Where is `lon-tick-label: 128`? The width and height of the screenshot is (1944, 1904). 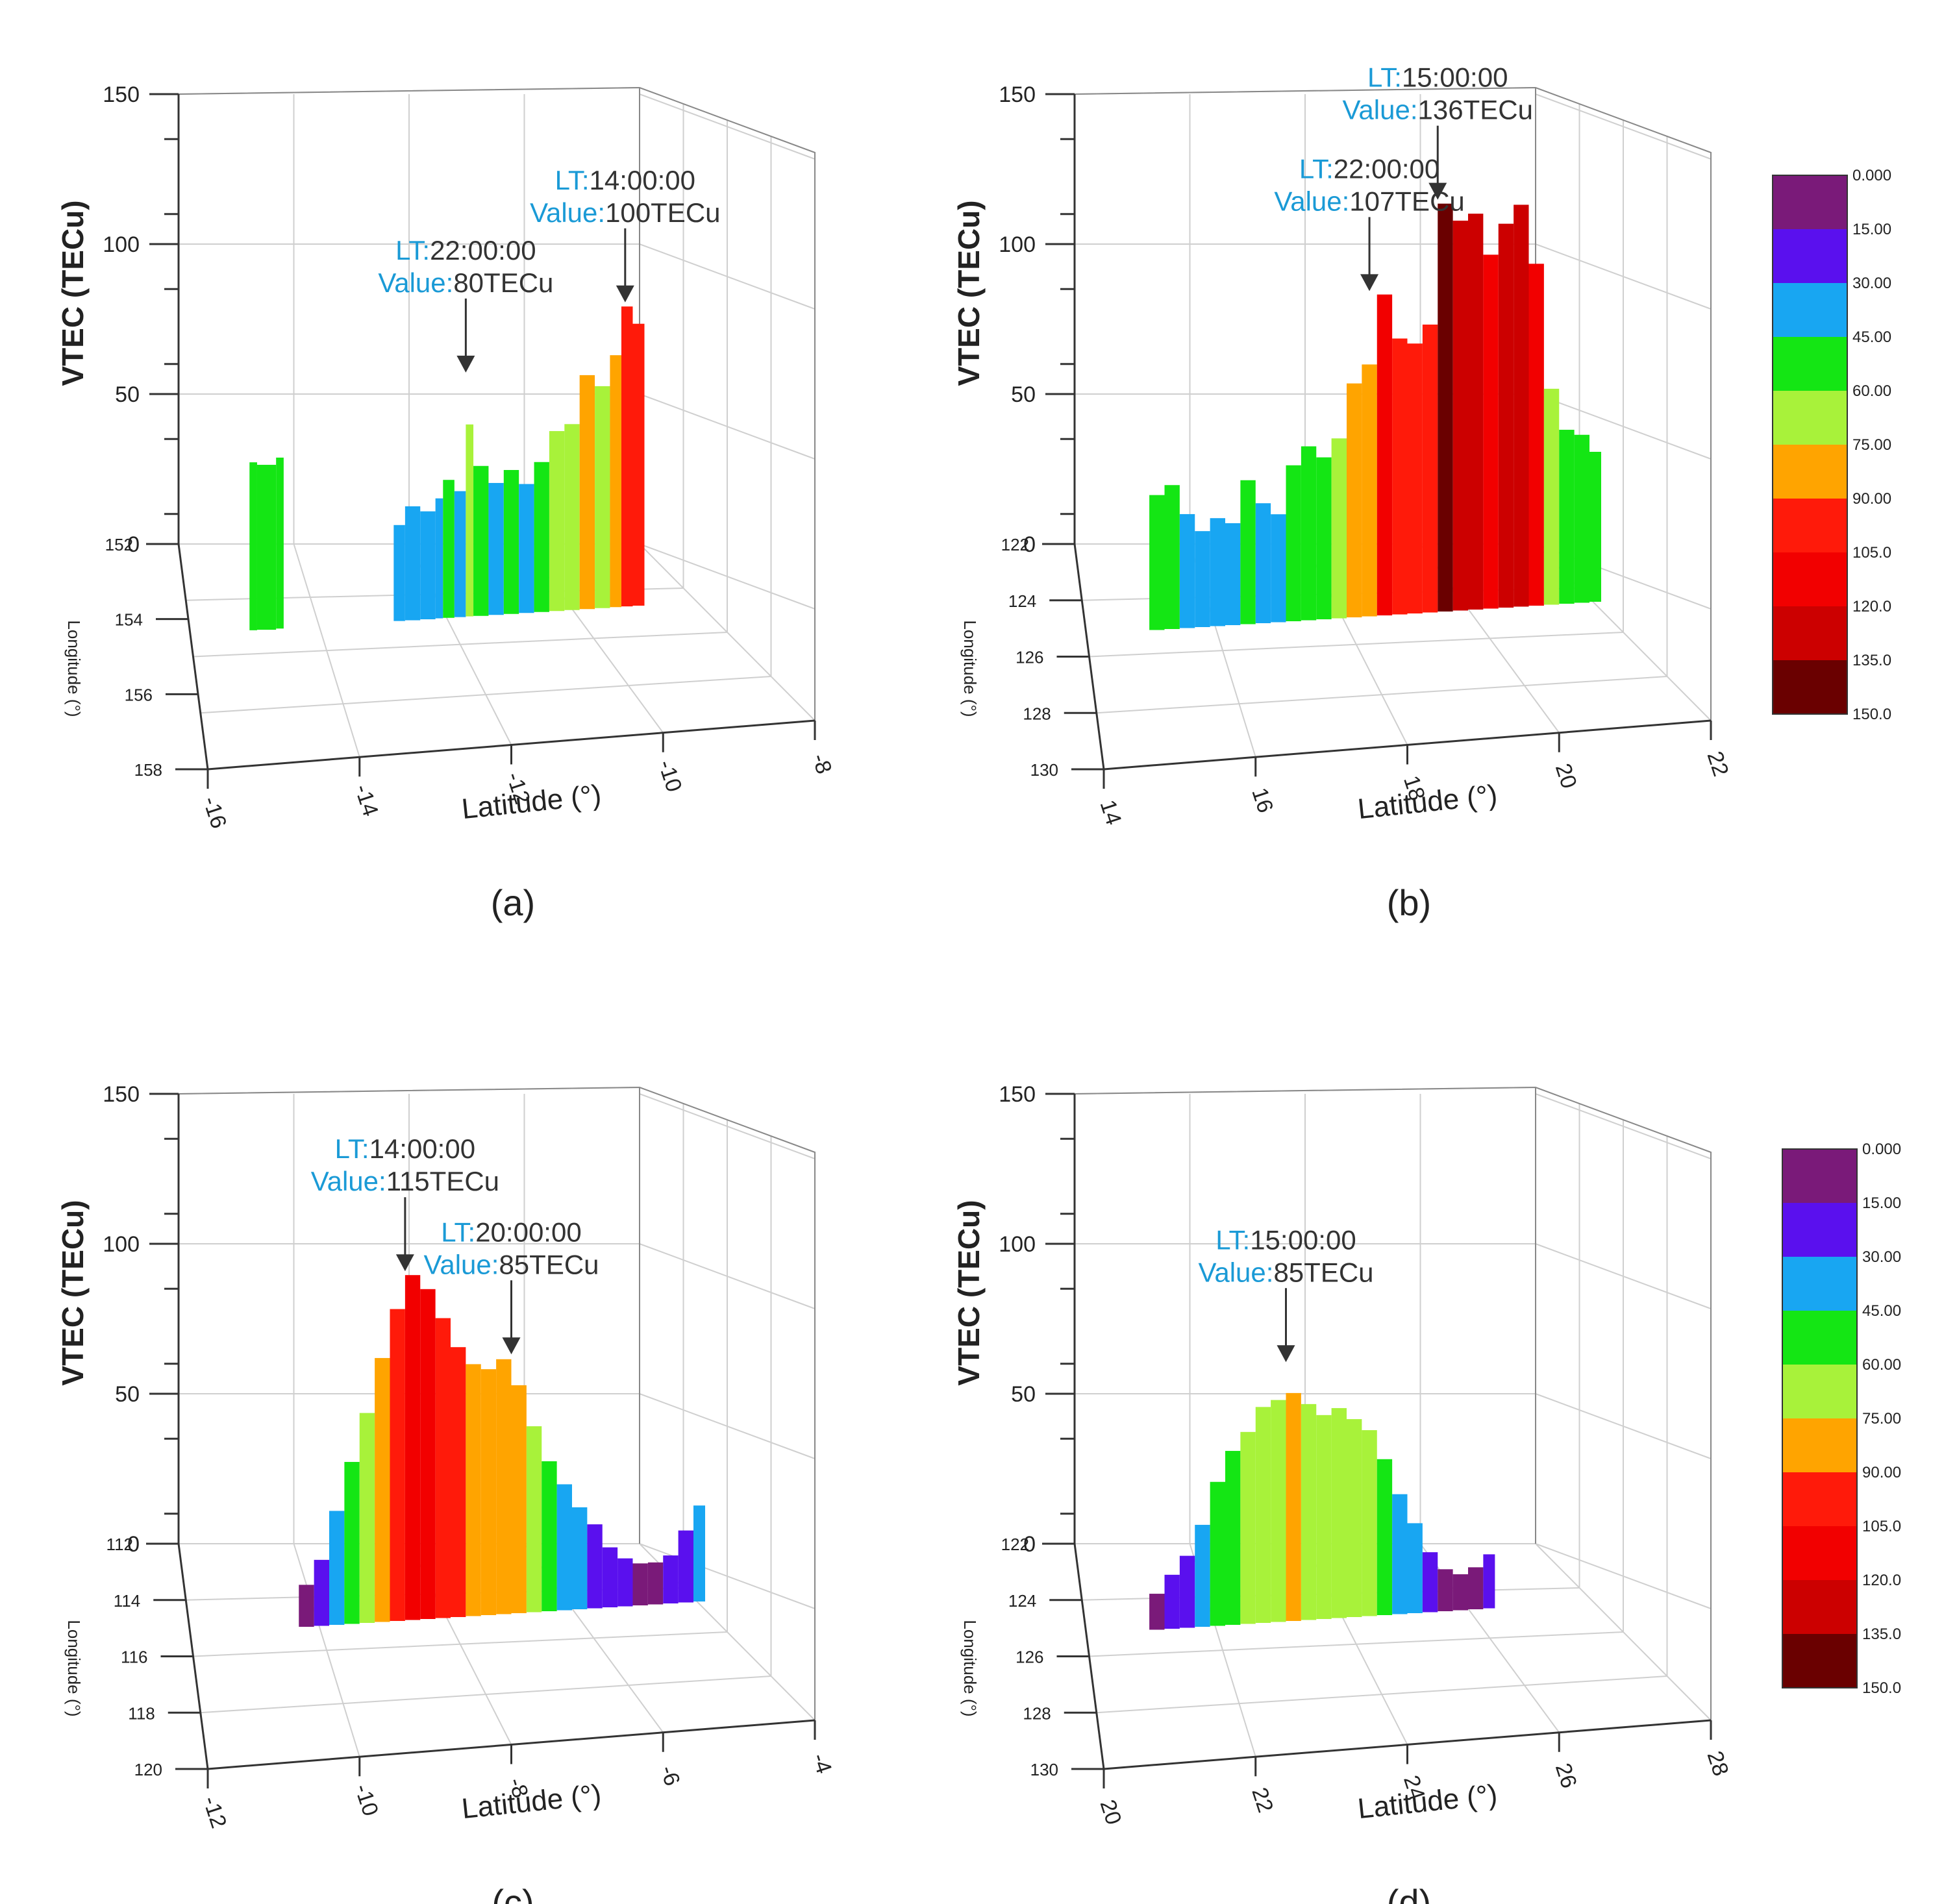 lon-tick-label: 128 is located at coordinates (1037, 1713).